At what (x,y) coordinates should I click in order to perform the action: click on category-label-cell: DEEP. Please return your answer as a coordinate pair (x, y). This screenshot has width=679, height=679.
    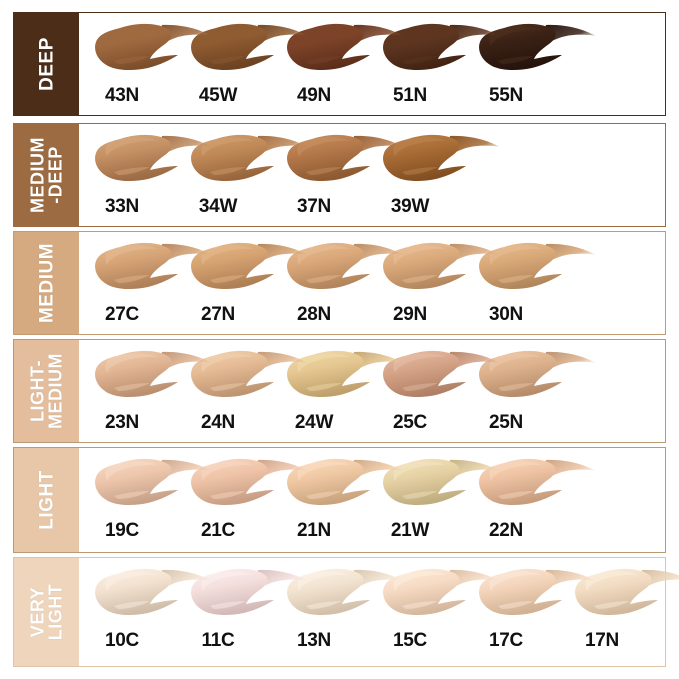
    Looking at the image, I should click on (46, 64).